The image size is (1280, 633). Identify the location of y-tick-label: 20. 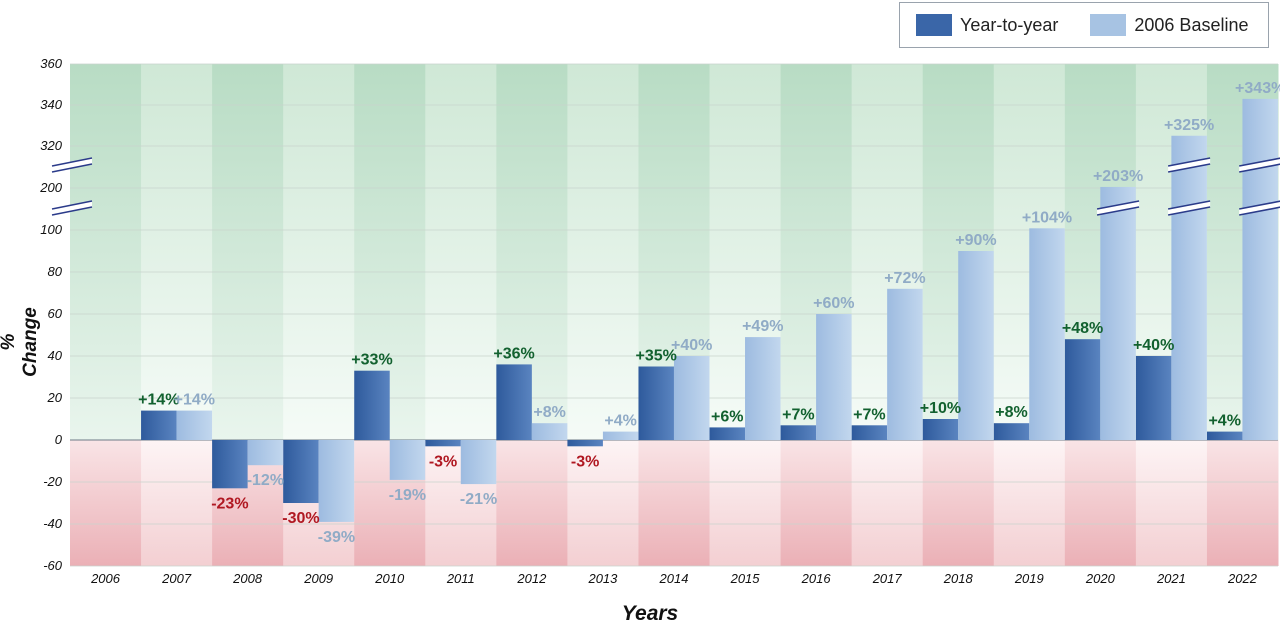
(55, 397).